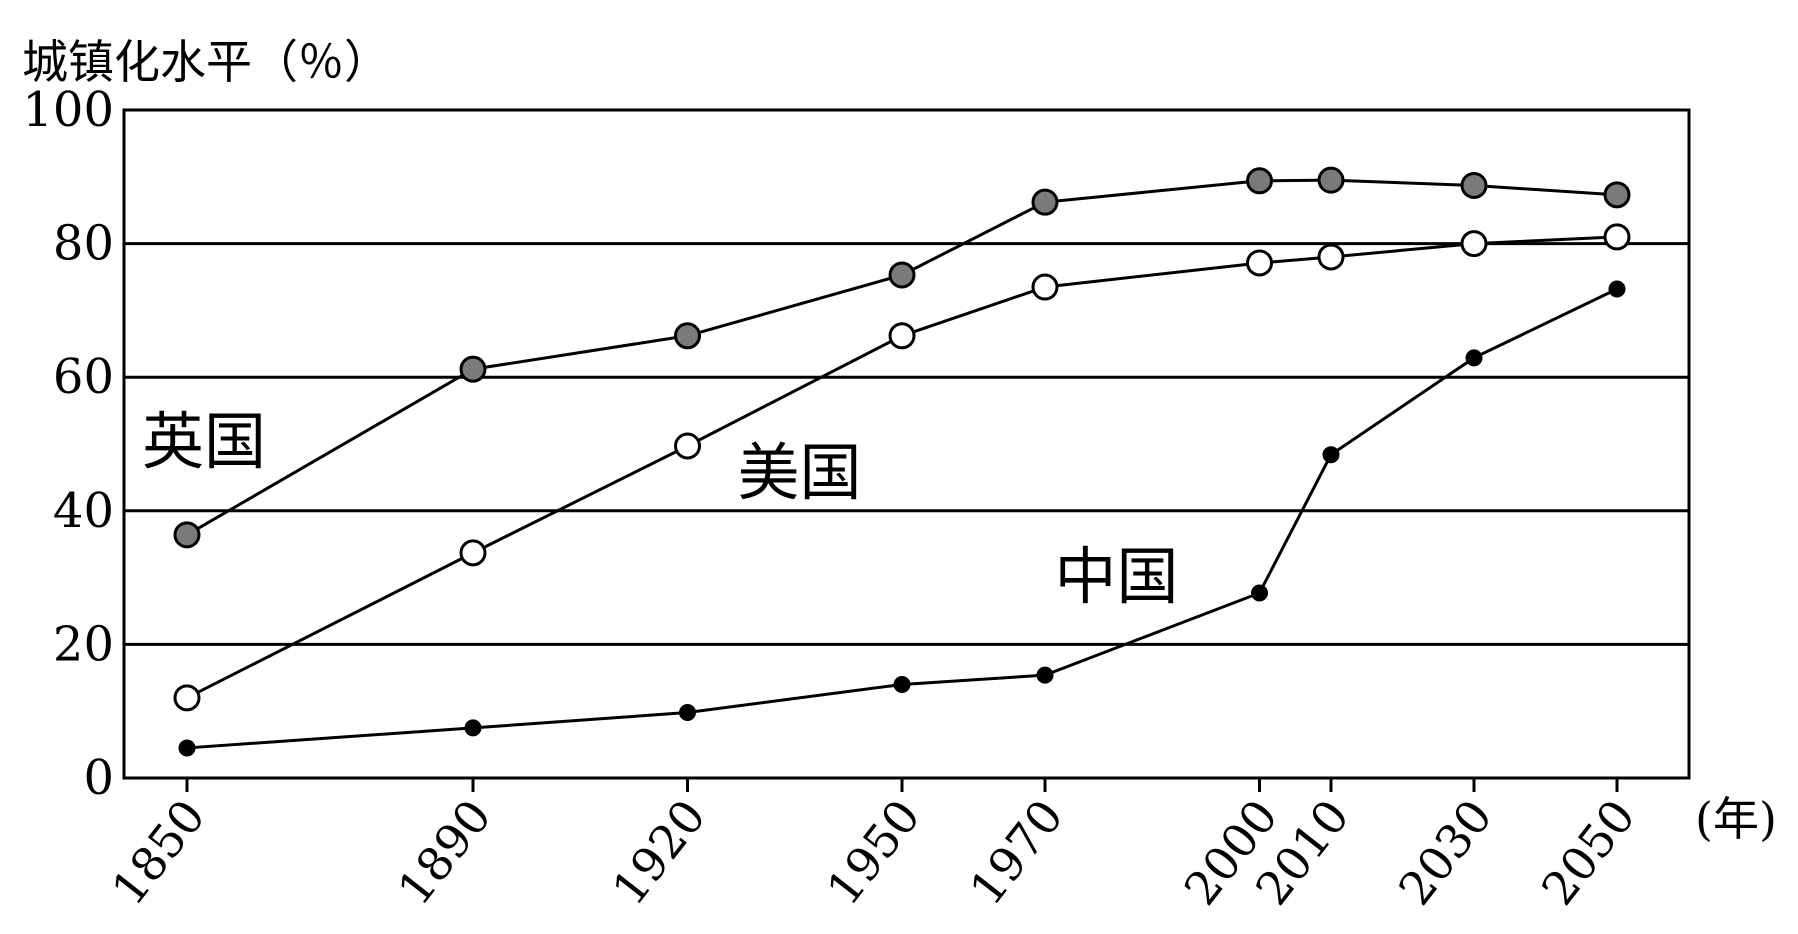 This screenshot has width=1798, height=934. What do you see at coordinates (1016, 853) in the screenshot?
I see `x-tick-label: 1970` at bounding box center [1016, 853].